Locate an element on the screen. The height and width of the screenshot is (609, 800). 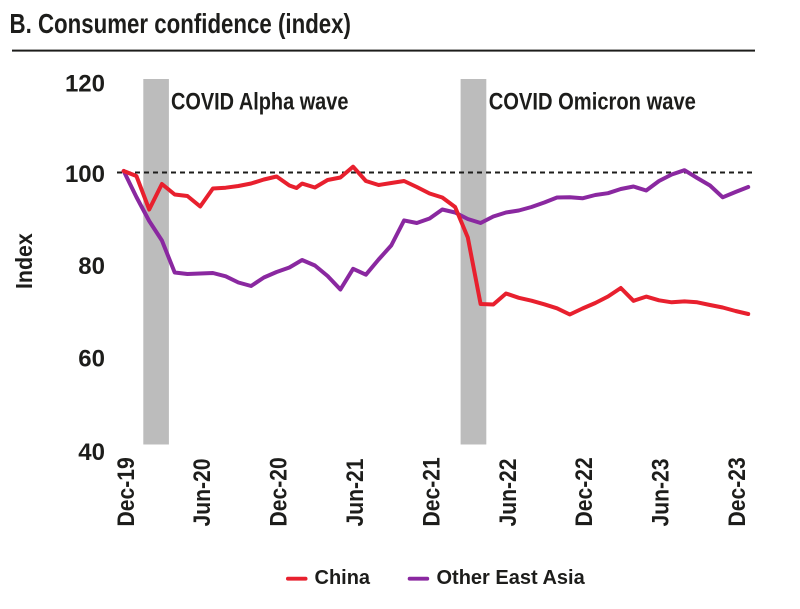
svg-text: Other East Asia is located at coordinates (511, 578).